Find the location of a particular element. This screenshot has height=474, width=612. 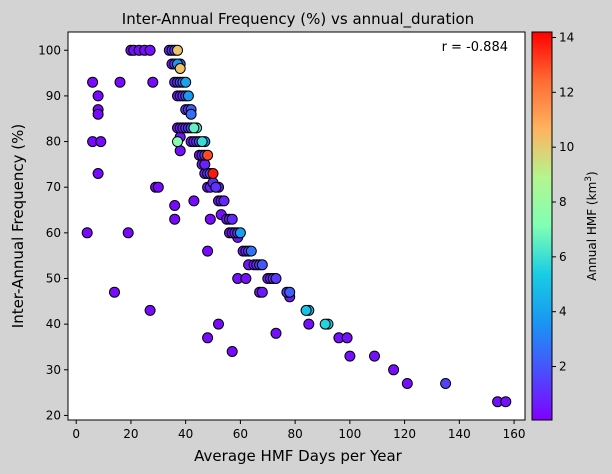

x-axis-label: Average HMF Days per Year is located at coordinates (298, 456).